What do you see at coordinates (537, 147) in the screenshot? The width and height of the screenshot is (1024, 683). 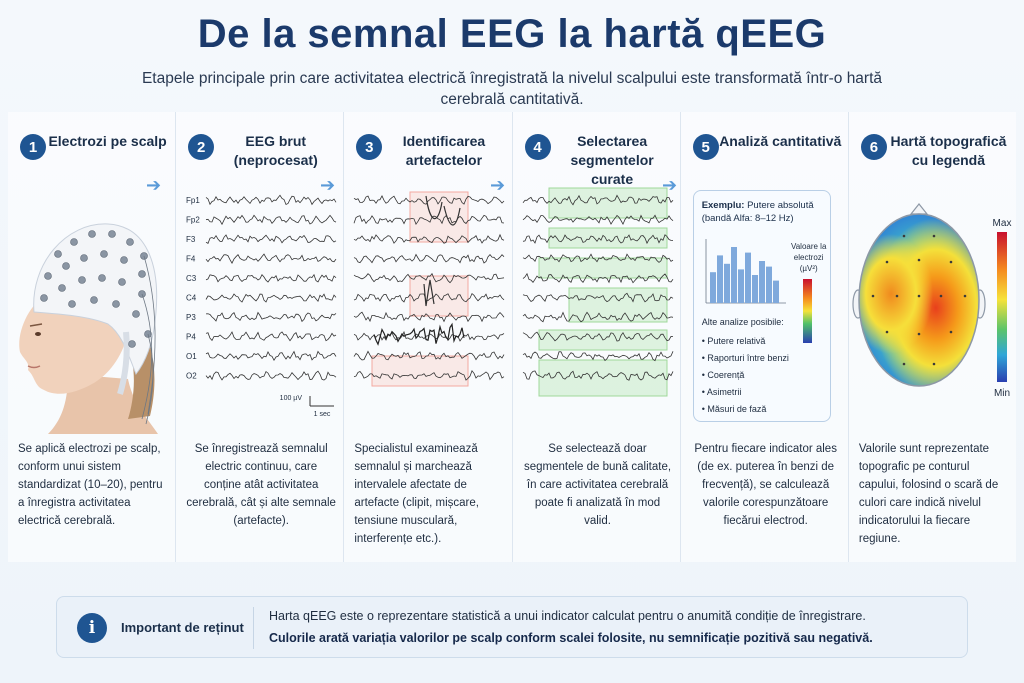 I see `step-4-number: 4` at bounding box center [537, 147].